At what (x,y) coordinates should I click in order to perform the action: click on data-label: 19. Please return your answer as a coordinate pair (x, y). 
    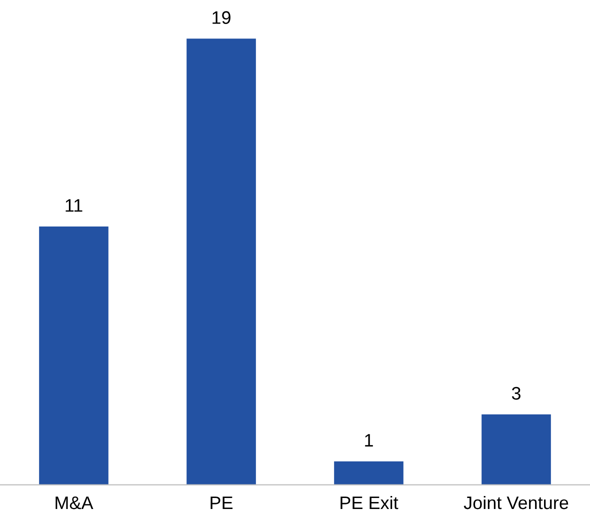
    Looking at the image, I should click on (221, 17).